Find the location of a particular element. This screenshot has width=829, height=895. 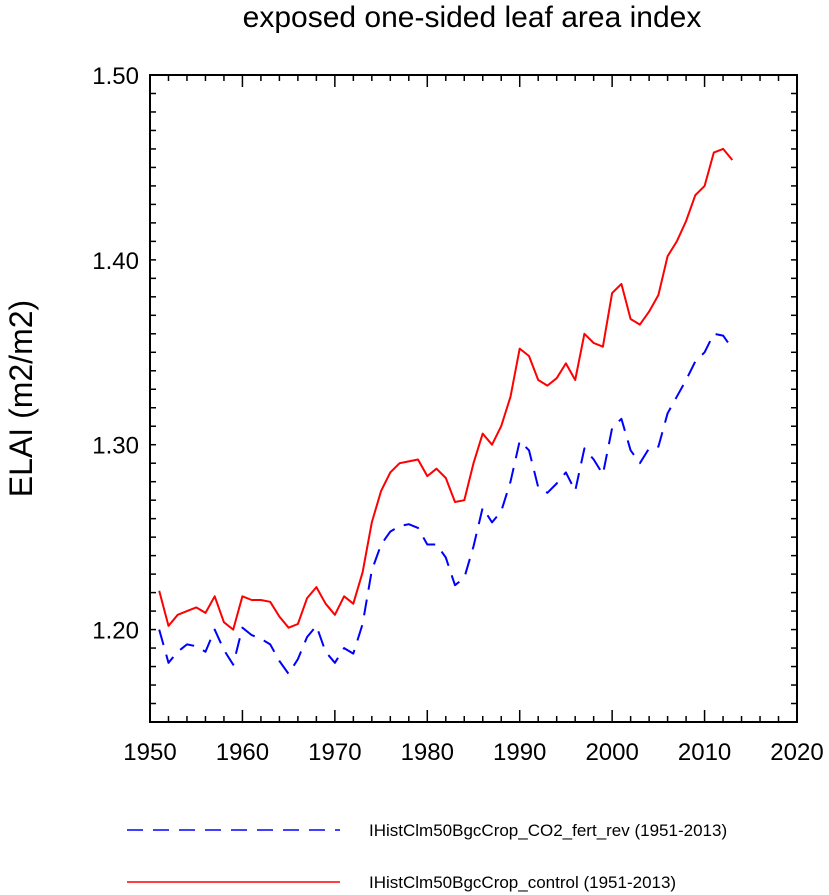

x-tick-label: 1970 is located at coordinates (334, 752).